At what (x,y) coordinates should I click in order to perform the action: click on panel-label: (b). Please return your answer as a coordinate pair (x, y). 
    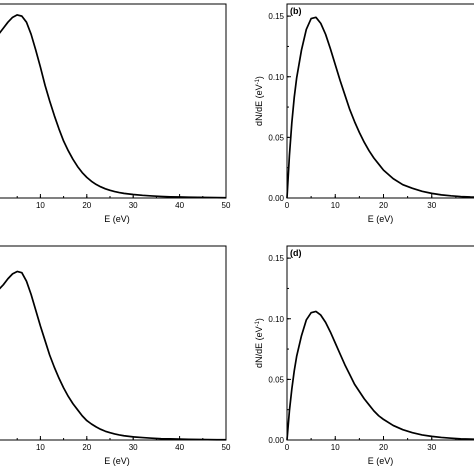
    Looking at the image, I should click on (296, 11).